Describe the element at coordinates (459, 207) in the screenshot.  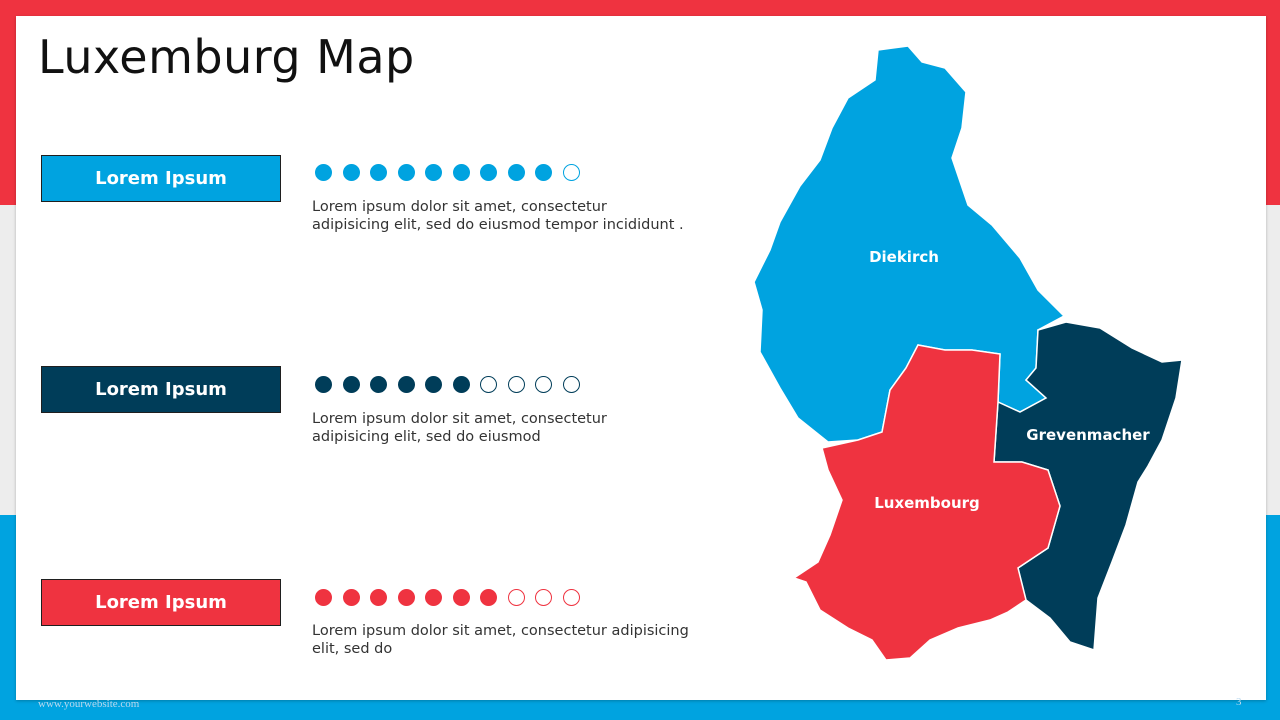
I see `description-1-line-1: Lorem ipsum dolor sit amet, consectetur` at that location.